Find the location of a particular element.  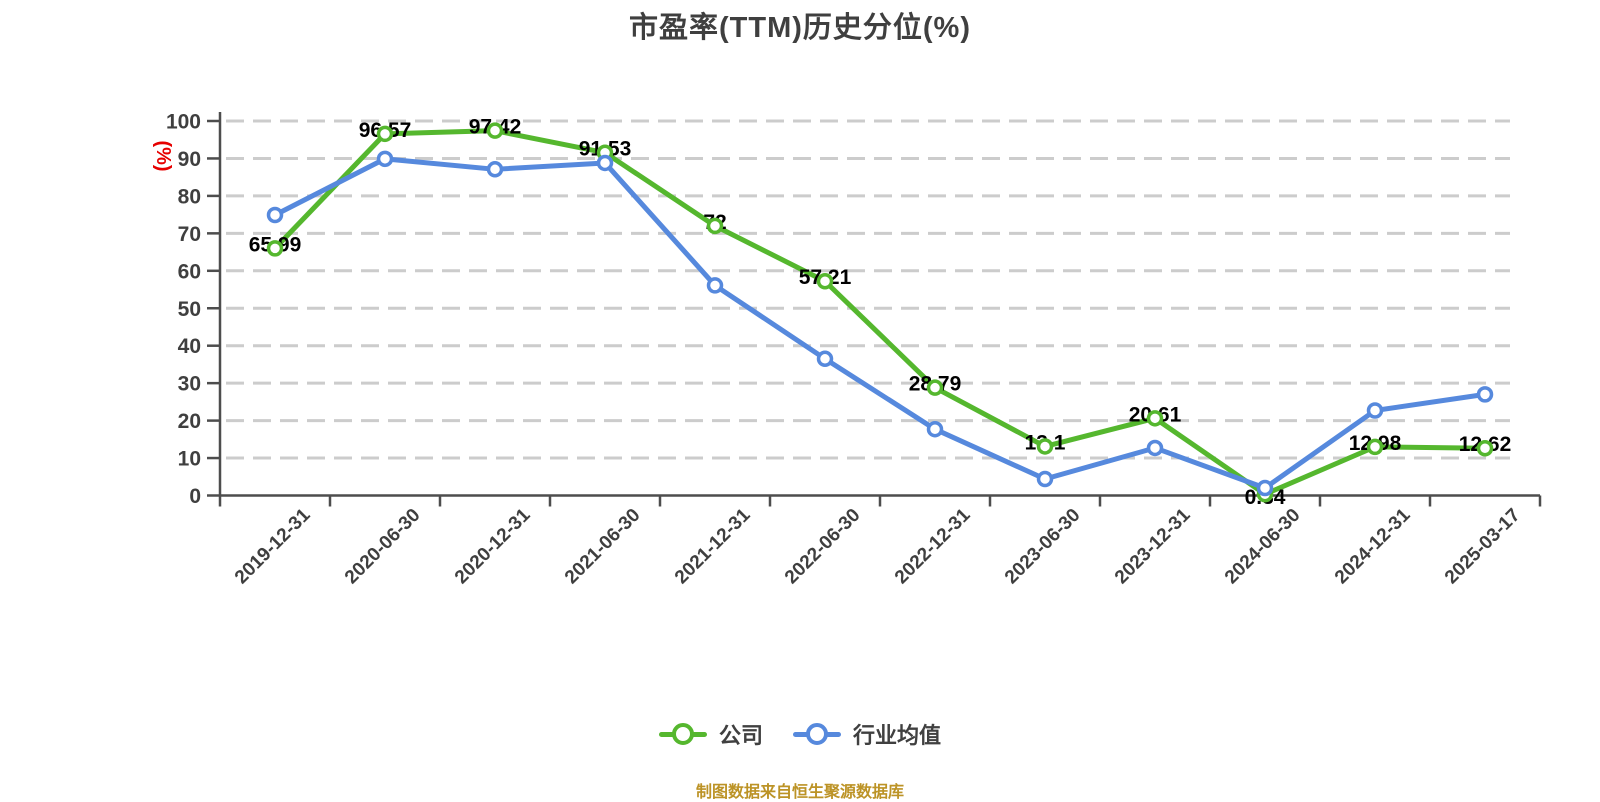

legend: 公司 行业均值 is located at coordinates (800, 734).